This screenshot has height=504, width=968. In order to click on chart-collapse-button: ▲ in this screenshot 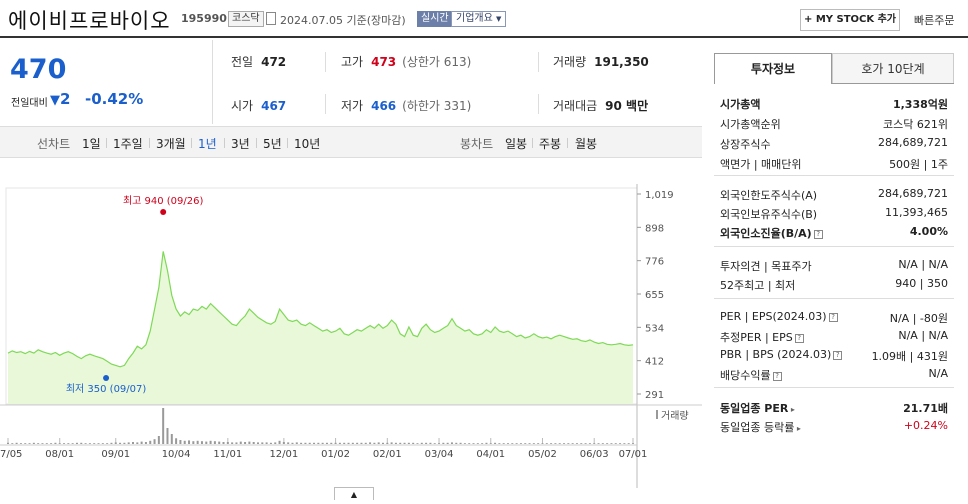, I will do `click(354, 493)`.